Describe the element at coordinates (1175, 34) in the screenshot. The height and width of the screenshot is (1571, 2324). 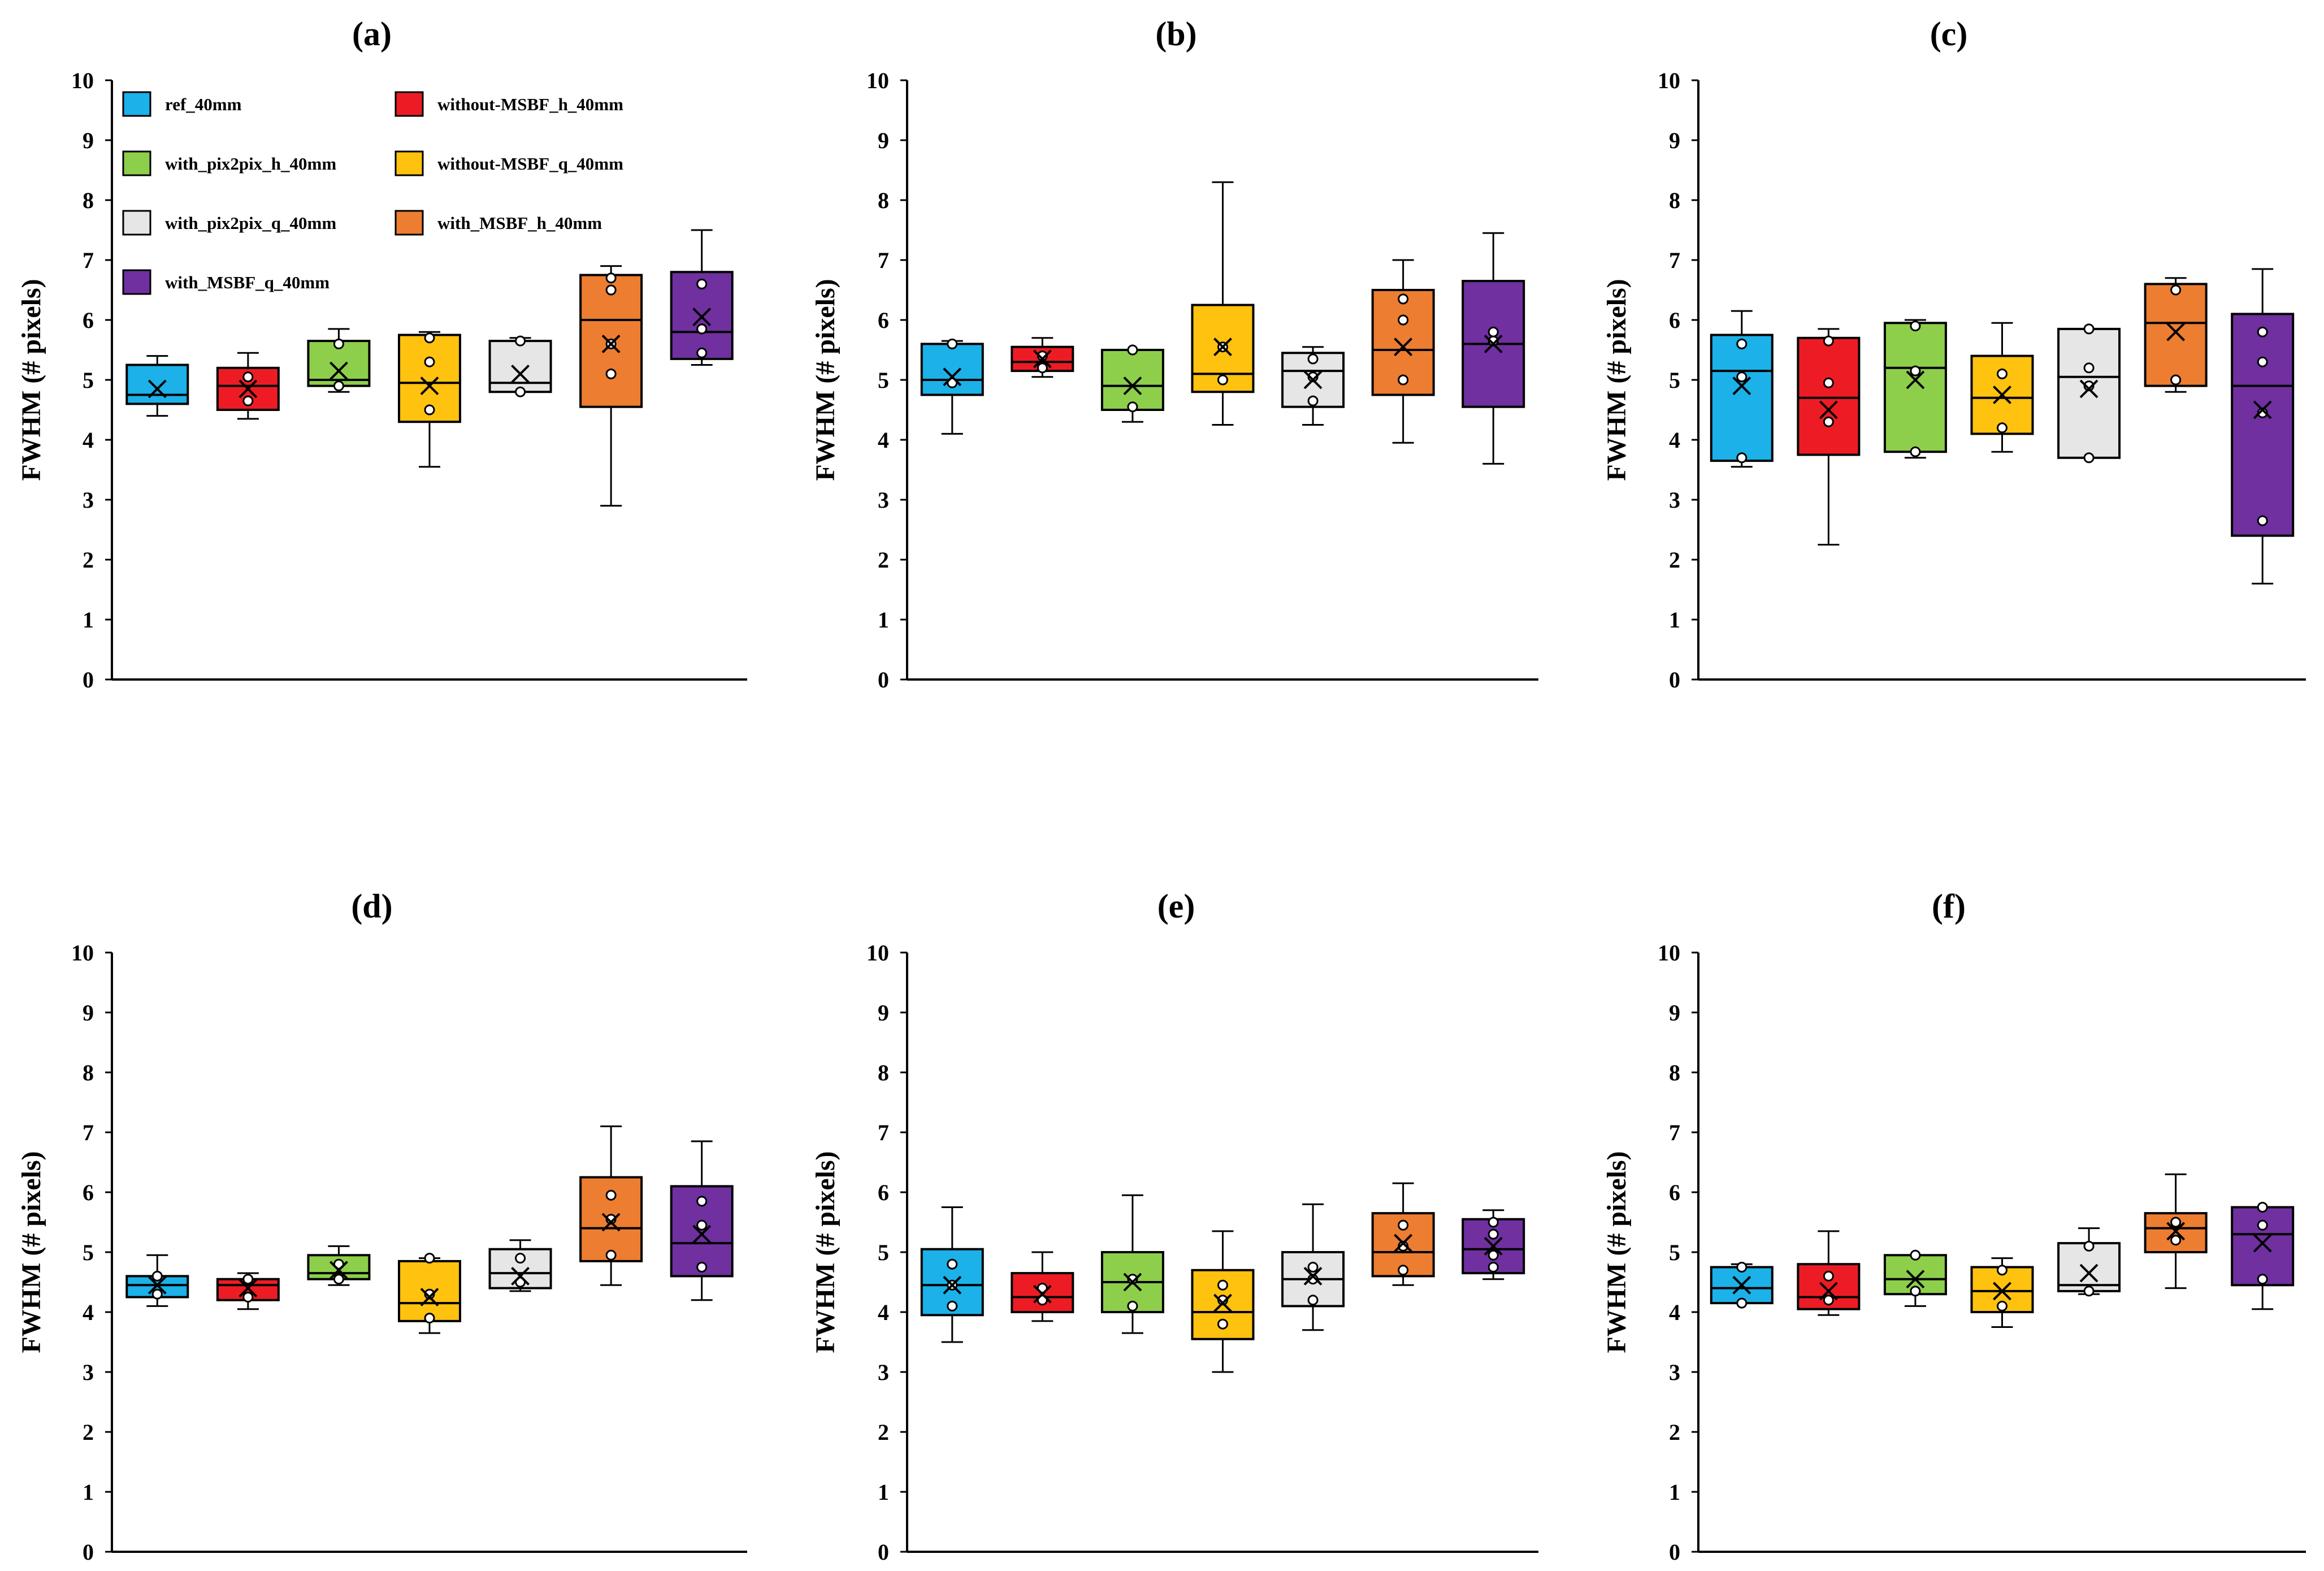
I see `panel-title: (b)` at that location.